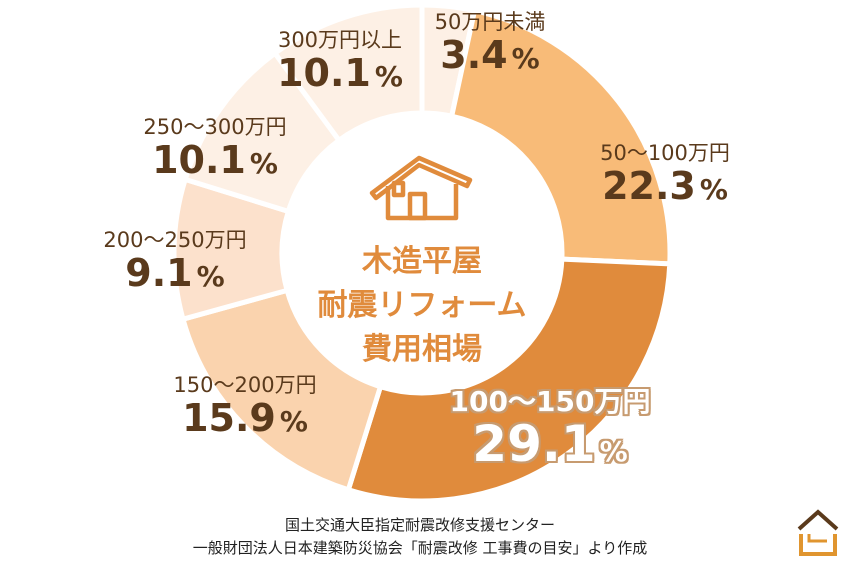  Describe the element at coordinates (419, 525) in the screenshot. I see `source-line: 国土交通大臣指定耐震改修支援センター` at that location.